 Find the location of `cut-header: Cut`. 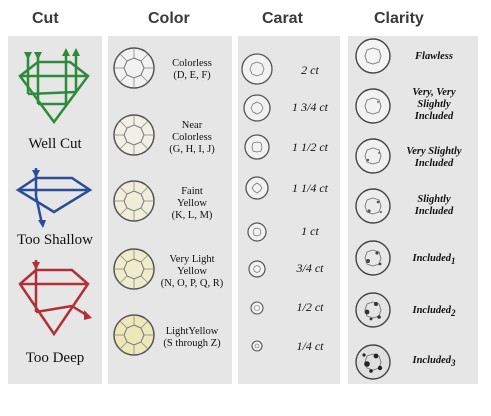

cut-header: Cut is located at coordinates (45, 18).